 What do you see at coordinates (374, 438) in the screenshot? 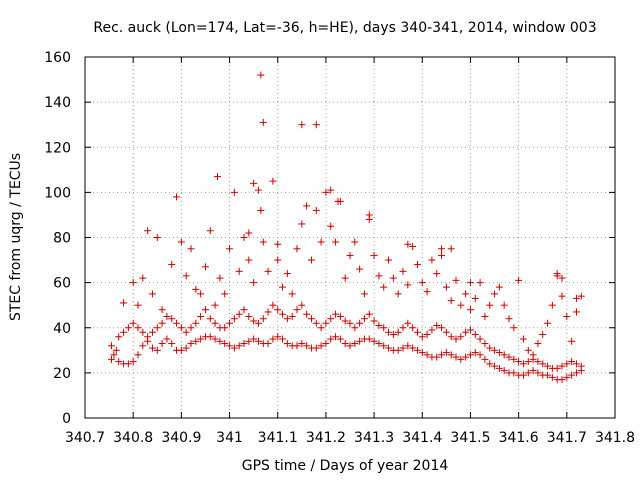
I see `x-tick-label: 341.3` at bounding box center [374, 438].